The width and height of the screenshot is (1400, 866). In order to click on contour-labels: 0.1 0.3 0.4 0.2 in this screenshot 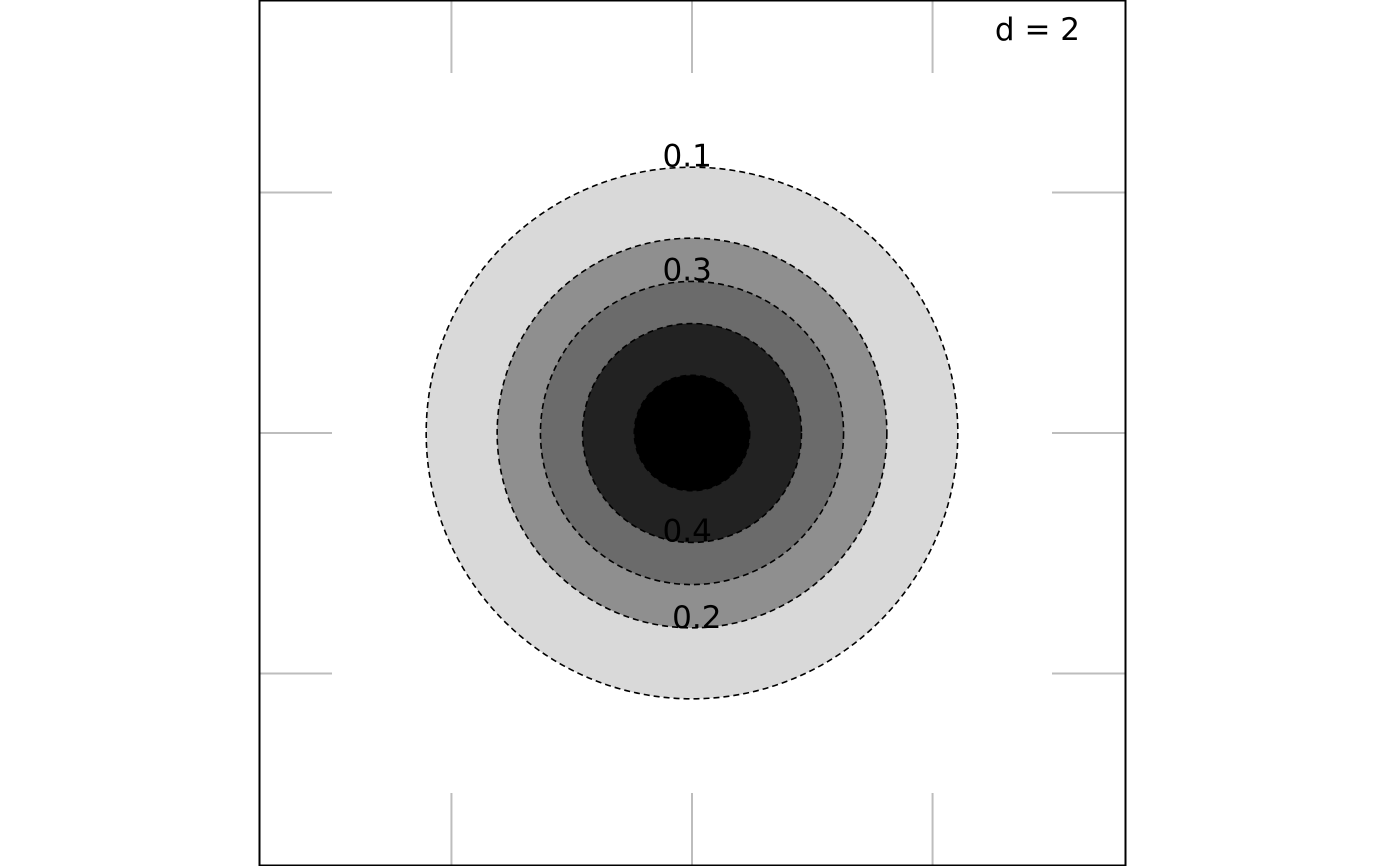, I will do `click(692, 387)`.